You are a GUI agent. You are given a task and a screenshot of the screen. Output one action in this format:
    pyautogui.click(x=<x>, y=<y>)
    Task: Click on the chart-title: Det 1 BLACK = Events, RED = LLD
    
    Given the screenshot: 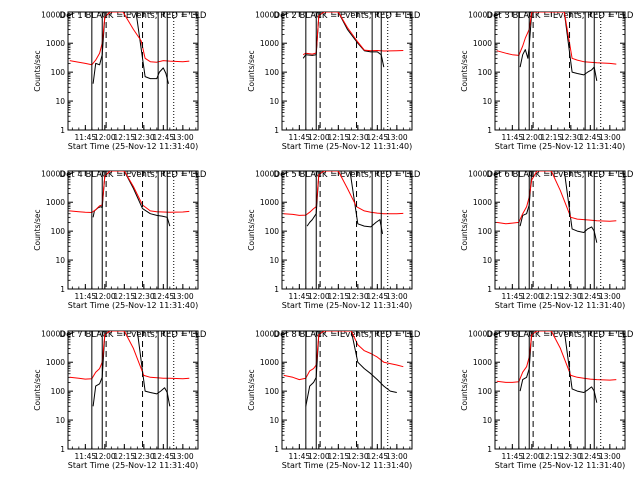 What is the action you would take?
    pyautogui.click(x=133, y=16)
    